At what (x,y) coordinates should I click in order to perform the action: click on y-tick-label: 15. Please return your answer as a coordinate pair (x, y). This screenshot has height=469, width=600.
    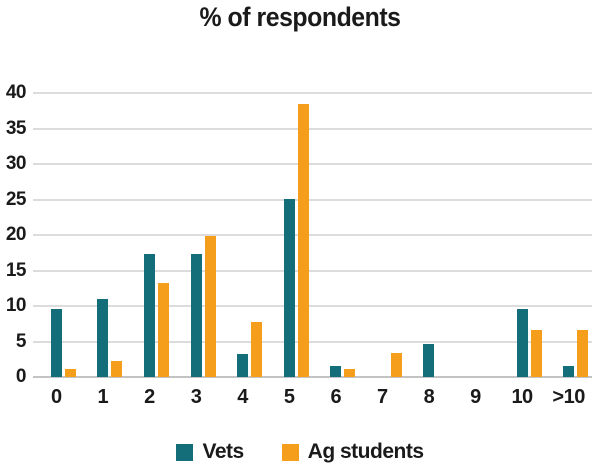
    Looking at the image, I should click on (16, 270).